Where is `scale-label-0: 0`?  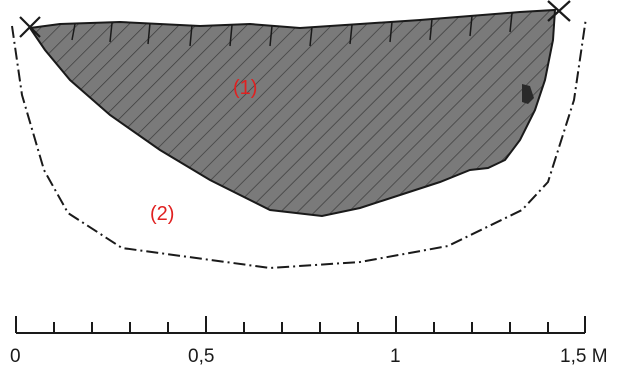
scale-label-0: 0 is located at coordinates (15, 356).